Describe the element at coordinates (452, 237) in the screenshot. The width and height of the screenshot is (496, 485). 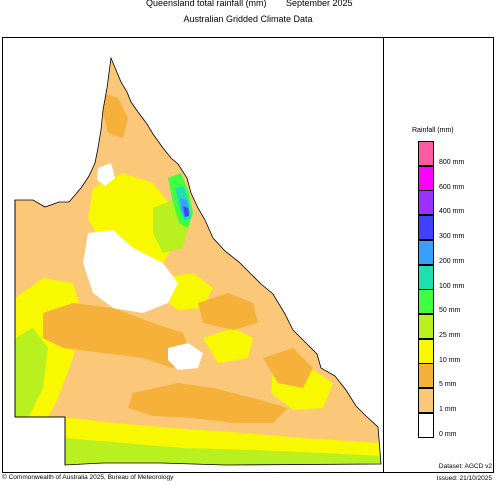
I see `legend-label: 300 mm` at that location.